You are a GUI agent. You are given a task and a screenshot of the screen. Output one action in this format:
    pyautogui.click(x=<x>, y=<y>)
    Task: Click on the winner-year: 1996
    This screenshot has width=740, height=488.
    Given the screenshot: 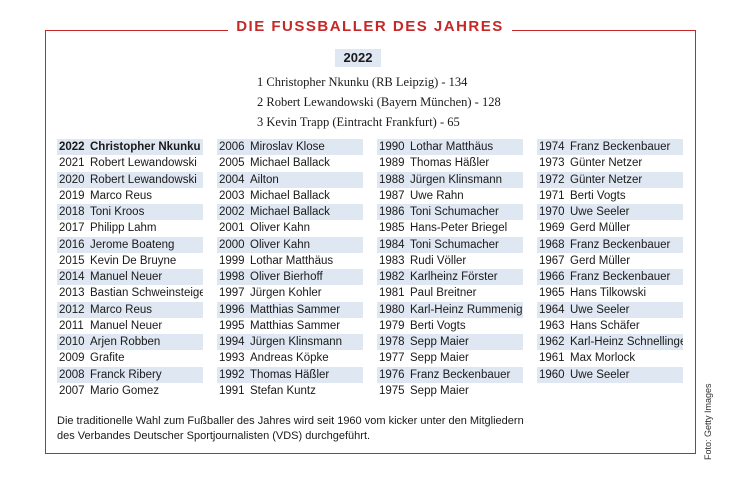 What is the action you would take?
    pyautogui.click(x=232, y=309)
    